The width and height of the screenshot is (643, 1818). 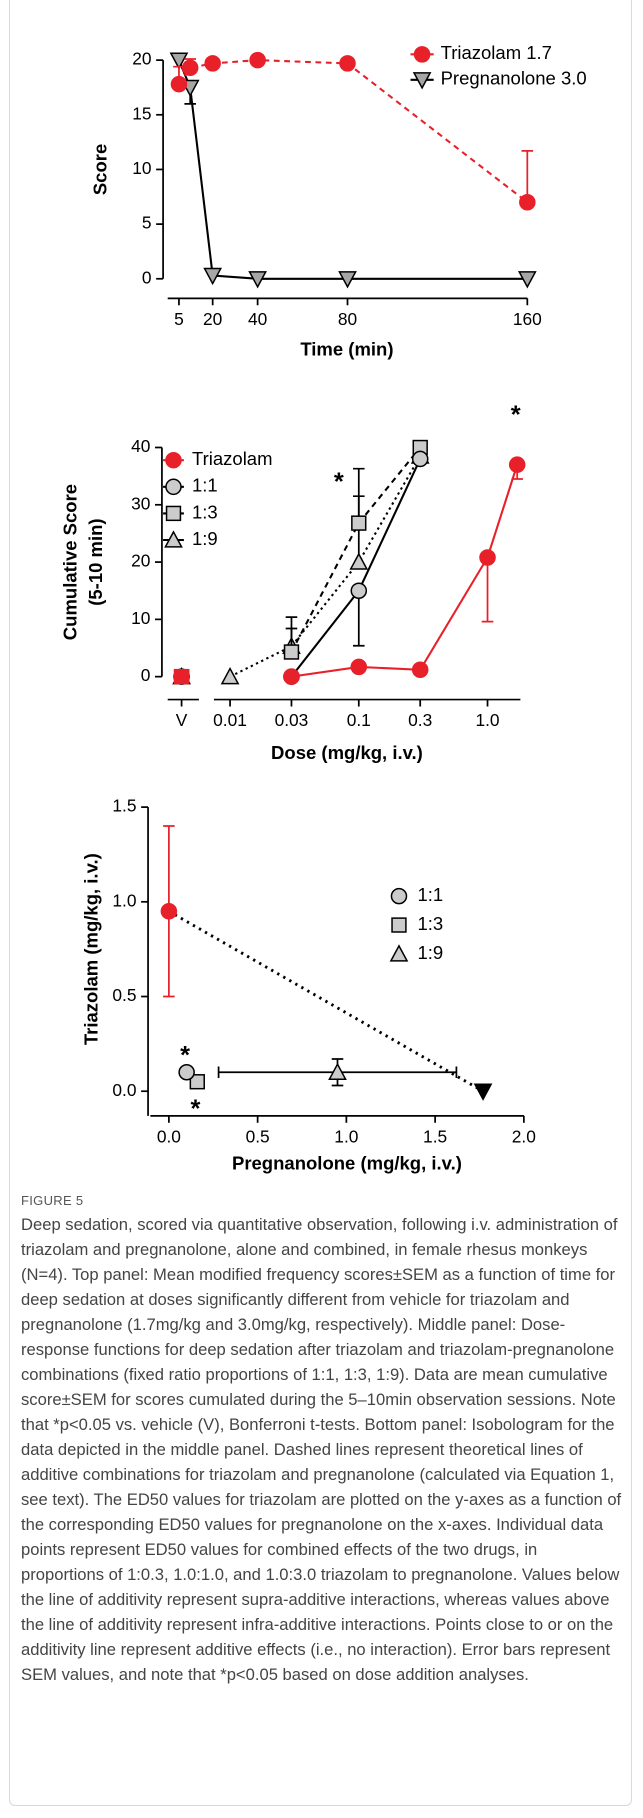 I want to click on x-tick-label: 40, so click(x=257, y=319).